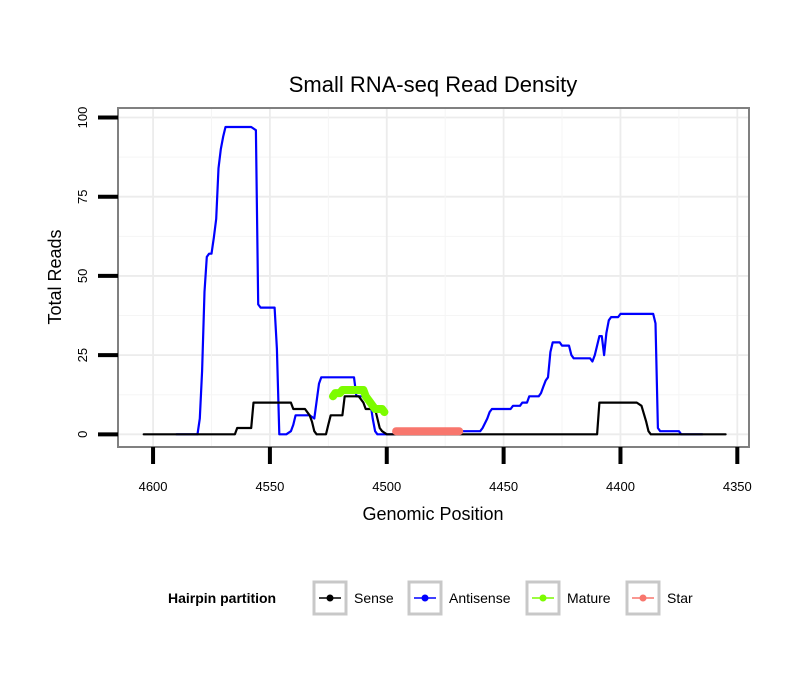  Describe the element at coordinates (480, 598) in the screenshot. I see `legend-label-antisense: Antisense` at that location.